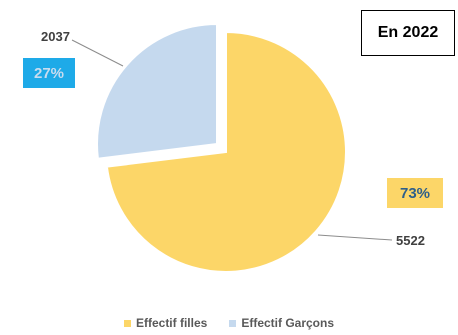  Describe the element at coordinates (410, 240) in the screenshot. I see `value-label-filles: 5522` at that location.